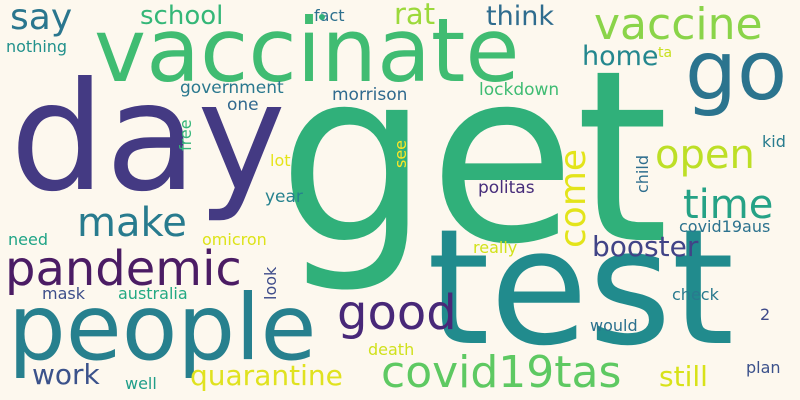 The width and height of the screenshot is (800, 400). I want to click on word-omicron: omicron, so click(234, 239).